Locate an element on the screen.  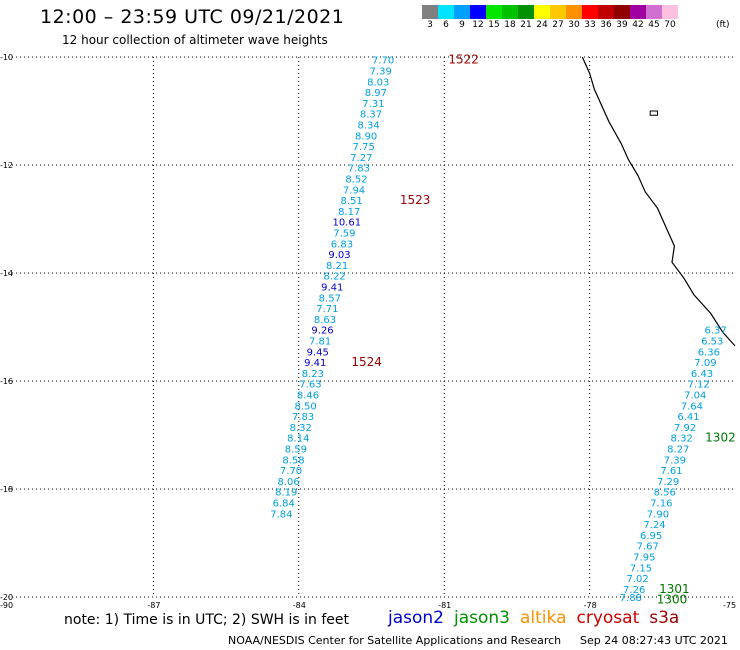
wave-height-value: 7.92 is located at coordinates (685, 428).